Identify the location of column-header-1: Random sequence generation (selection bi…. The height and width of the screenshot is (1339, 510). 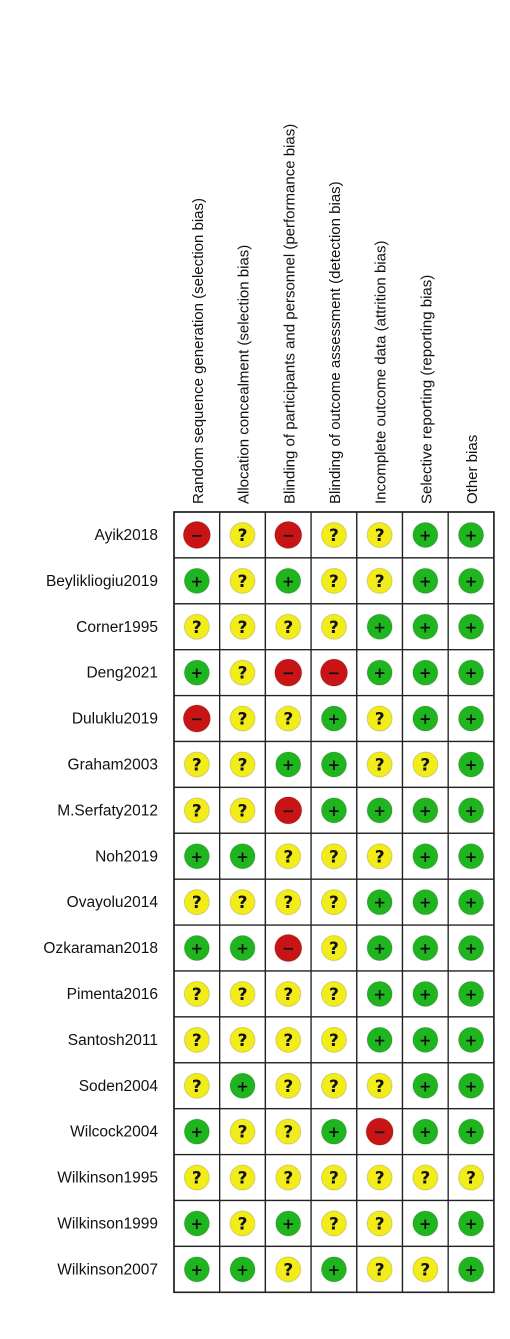
(198, 351).